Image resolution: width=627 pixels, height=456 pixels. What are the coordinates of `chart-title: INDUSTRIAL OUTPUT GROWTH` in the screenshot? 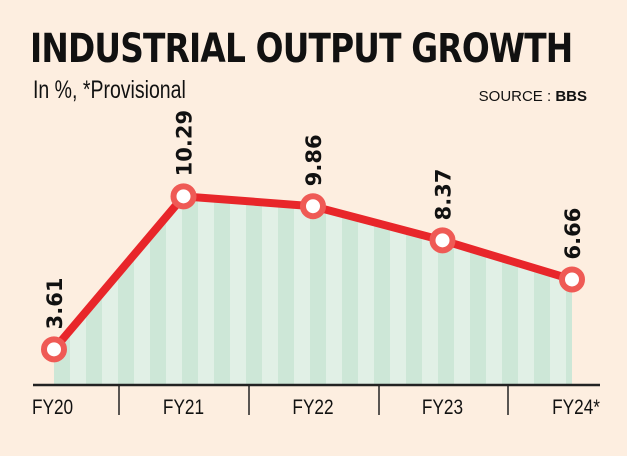 It's located at (301, 49).